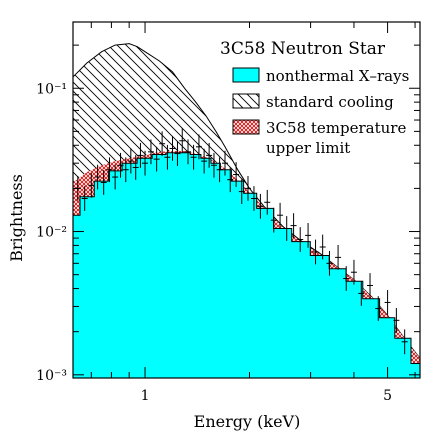  Describe the element at coordinates (247, 421) in the screenshot. I see `x-axis-title: Energy (keV)` at that location.